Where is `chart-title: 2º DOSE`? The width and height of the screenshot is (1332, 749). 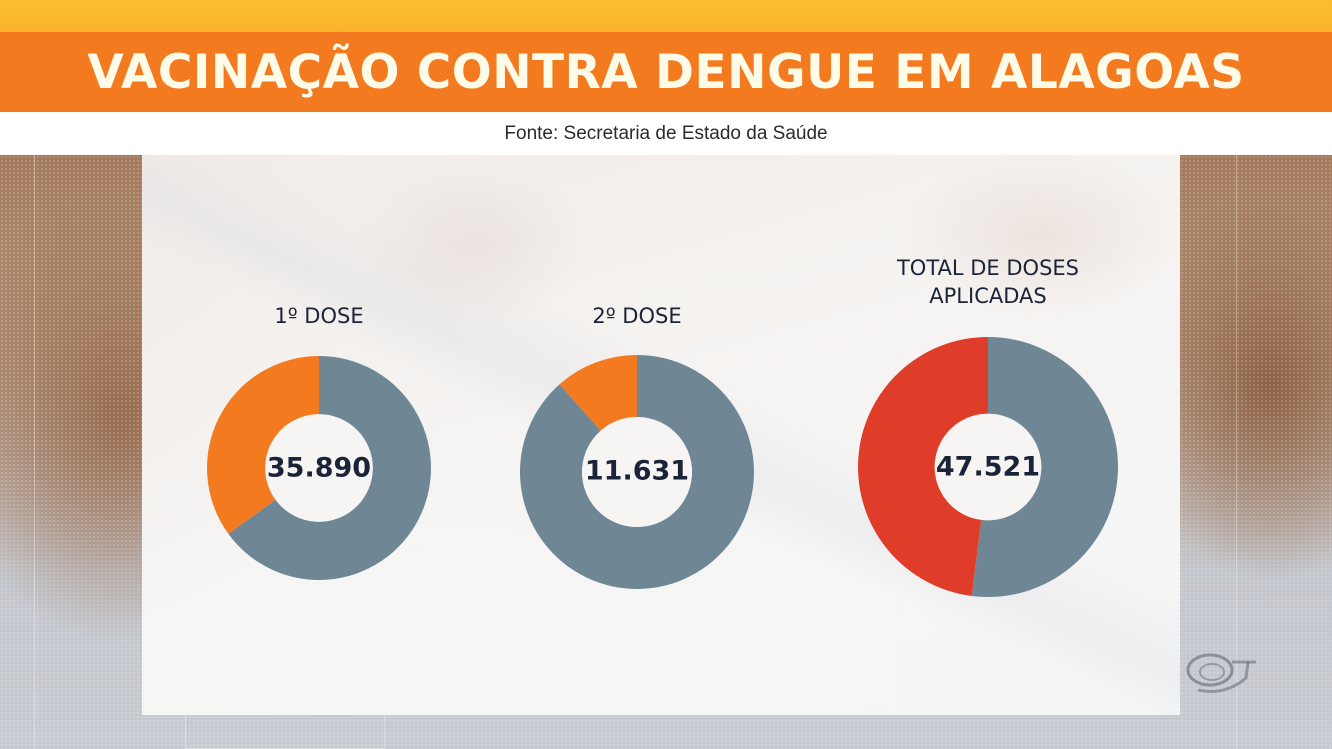
chart-title: 2º DOSE is located at coordinates (637, 316).